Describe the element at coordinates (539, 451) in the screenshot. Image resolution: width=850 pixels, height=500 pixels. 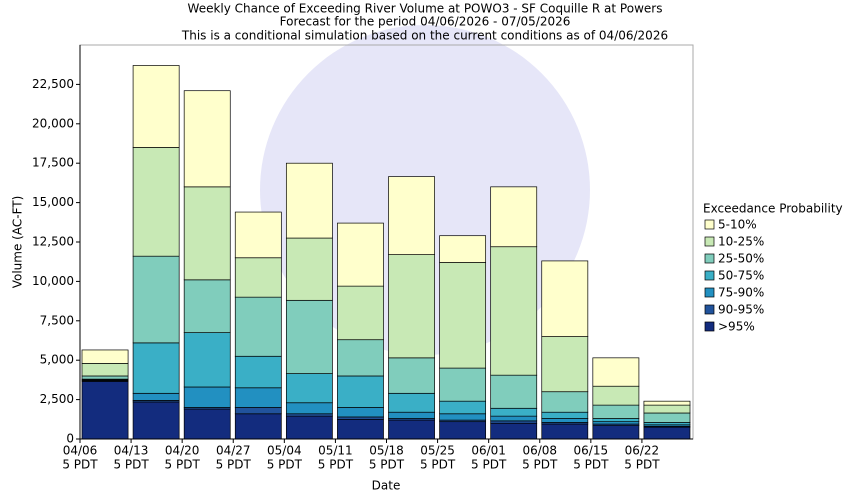
I see `x-tick-label: 06/08` at that location.